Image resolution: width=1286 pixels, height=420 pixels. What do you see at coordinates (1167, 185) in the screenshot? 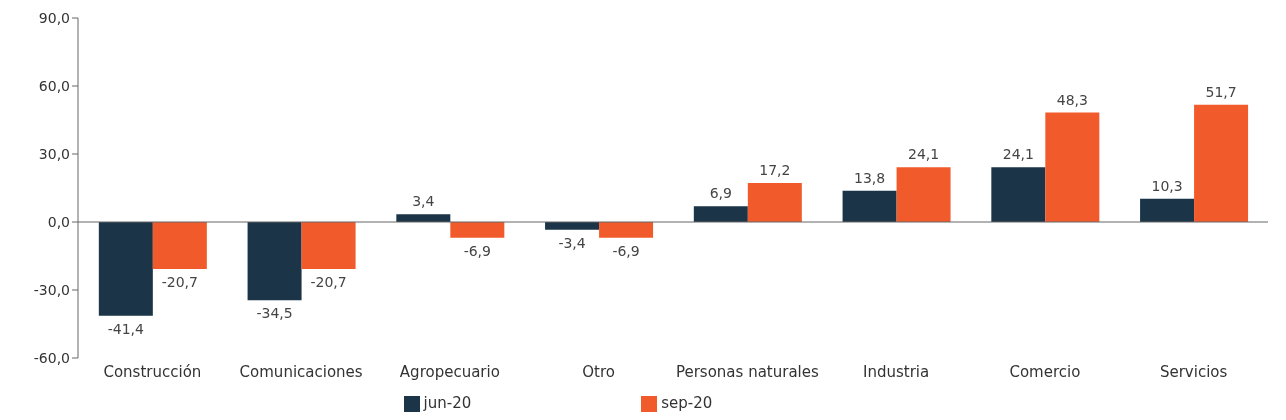
I see `data-label: 10,3` at bounding box center [1167, 185].